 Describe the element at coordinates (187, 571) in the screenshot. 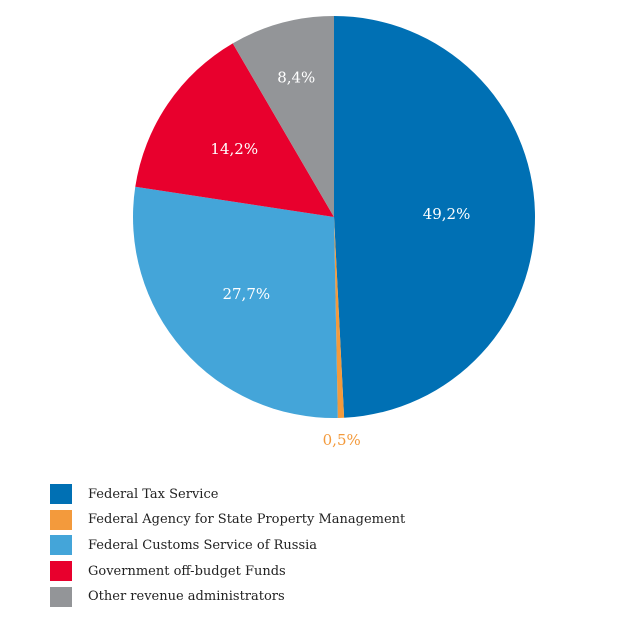

I see `legend-label: Government off-budget Funds` at that location.